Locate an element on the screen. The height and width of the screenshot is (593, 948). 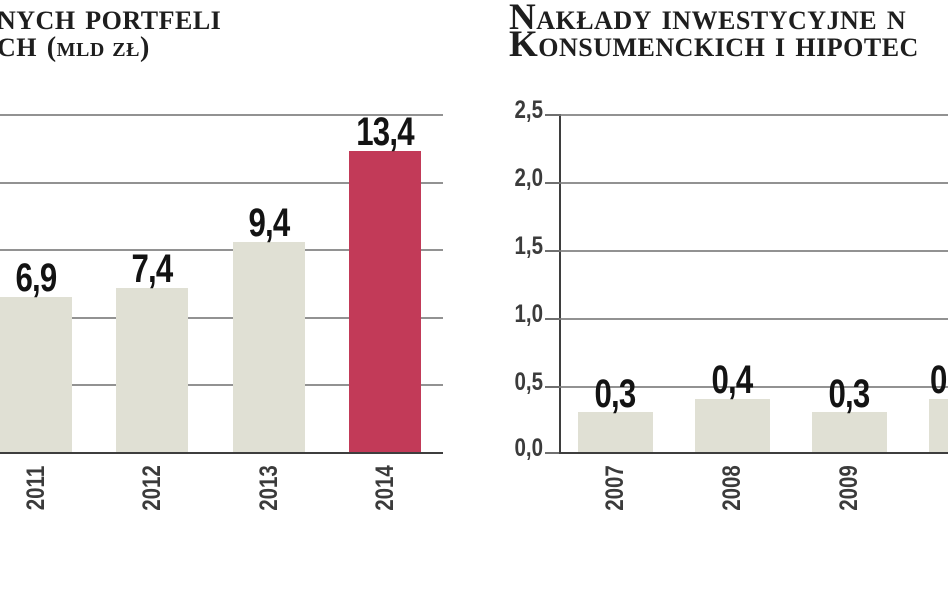
year-label-2009: 2009 is located at coordinates (849, 488).